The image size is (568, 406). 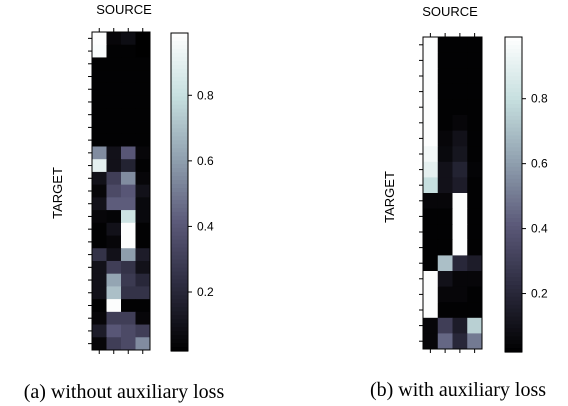 I want to click on colorbar-tick-label: 0.8, so click(x=205, y=95).